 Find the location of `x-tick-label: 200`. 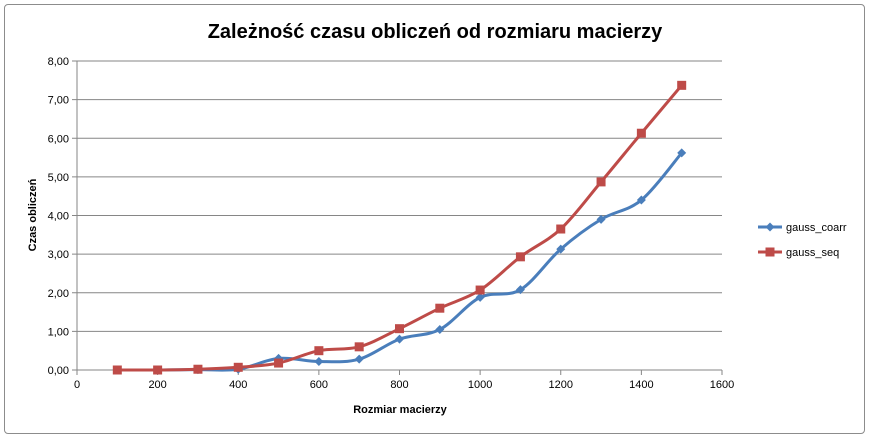

x-tick-label: 200 is located at coordinates (157, 385).